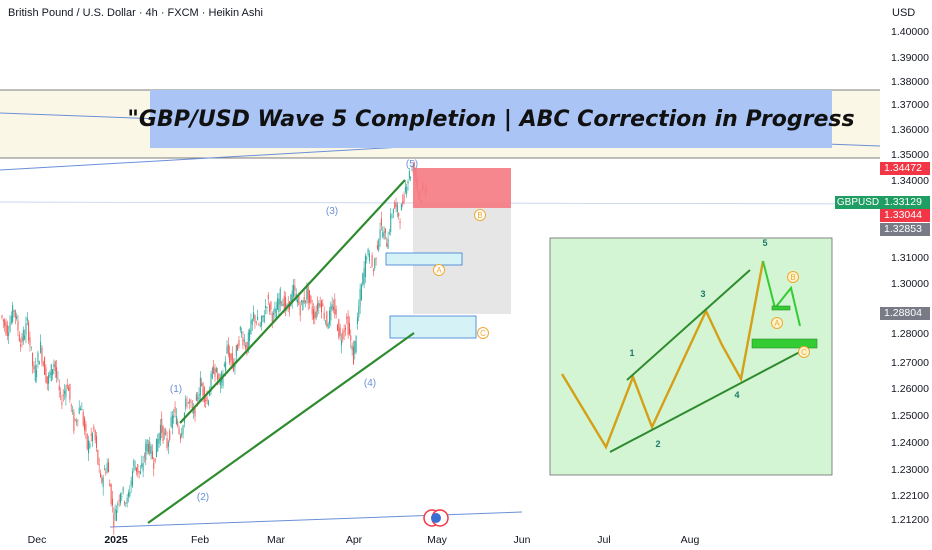  Describe the element at coordinates (37, 540) in the screenshot. I see `x-tick-label: Dec` at that location.